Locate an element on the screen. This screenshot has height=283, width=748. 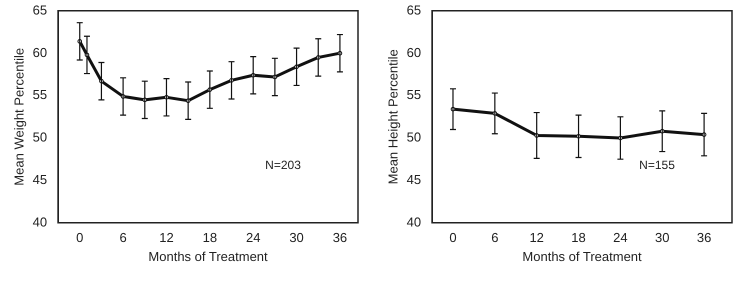
annotation: N=203 is located at coordinates (283, 165).